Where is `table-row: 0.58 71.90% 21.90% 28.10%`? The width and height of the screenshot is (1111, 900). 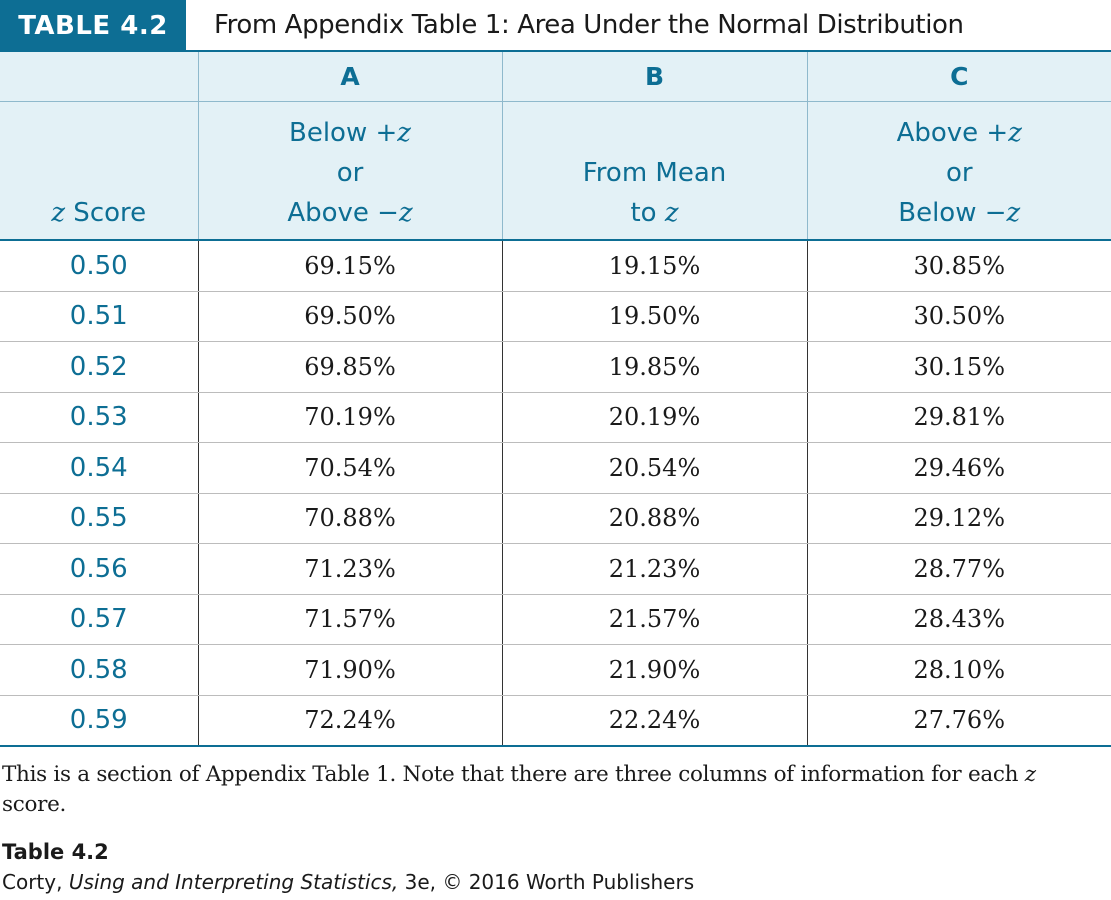
table-row: 0.58 71.90% 21.90% 28.10% is located at coordinates (555, 670).